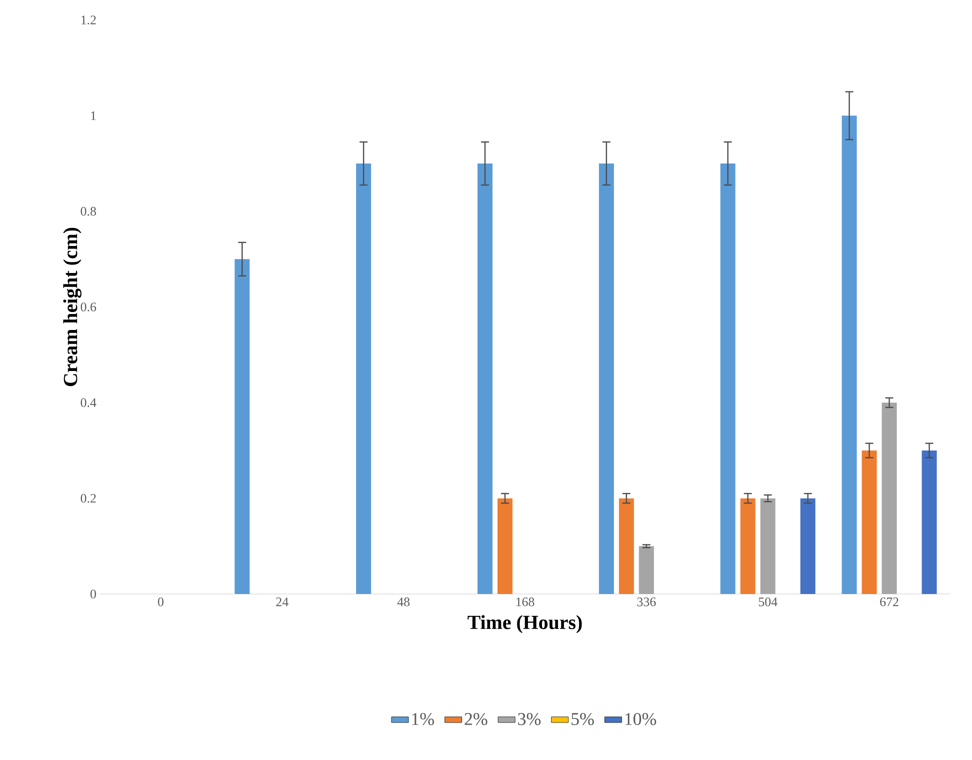 Image resolution: width=972 pixels, height=760 pixels. I want to click on x-tick-label: 0, so click(161, 602).